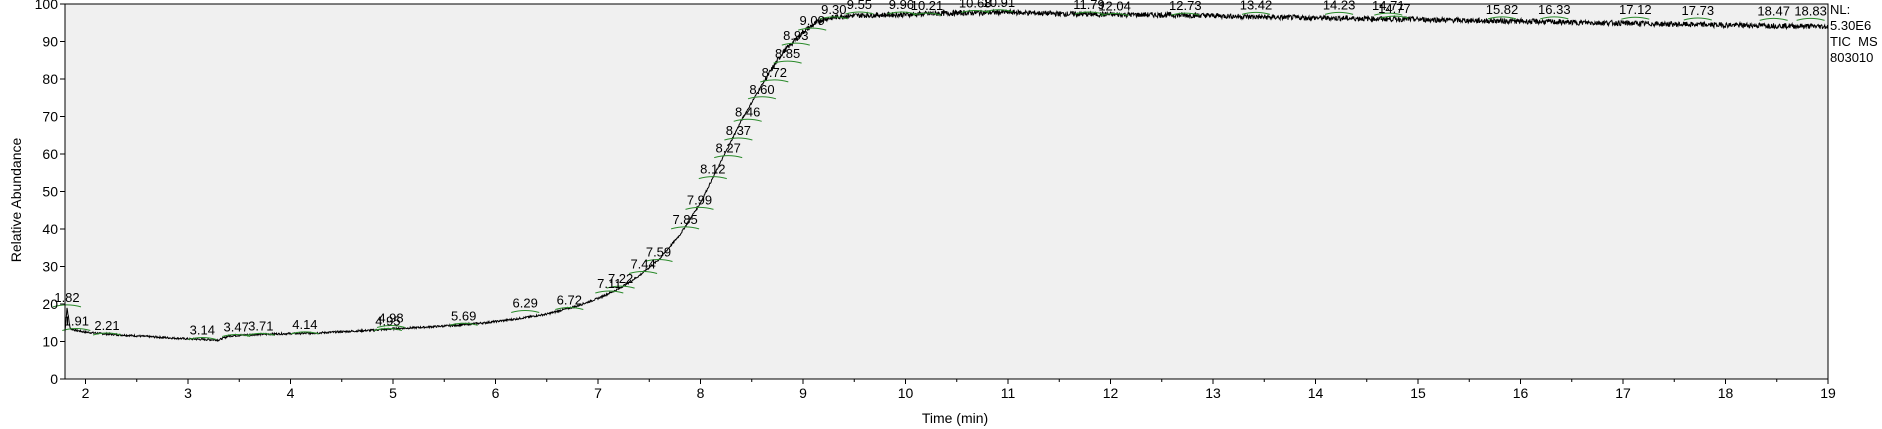  Describe the element at coordinates (774, 72) in the screenshot. I see `peak-label: 8.72` at that location.